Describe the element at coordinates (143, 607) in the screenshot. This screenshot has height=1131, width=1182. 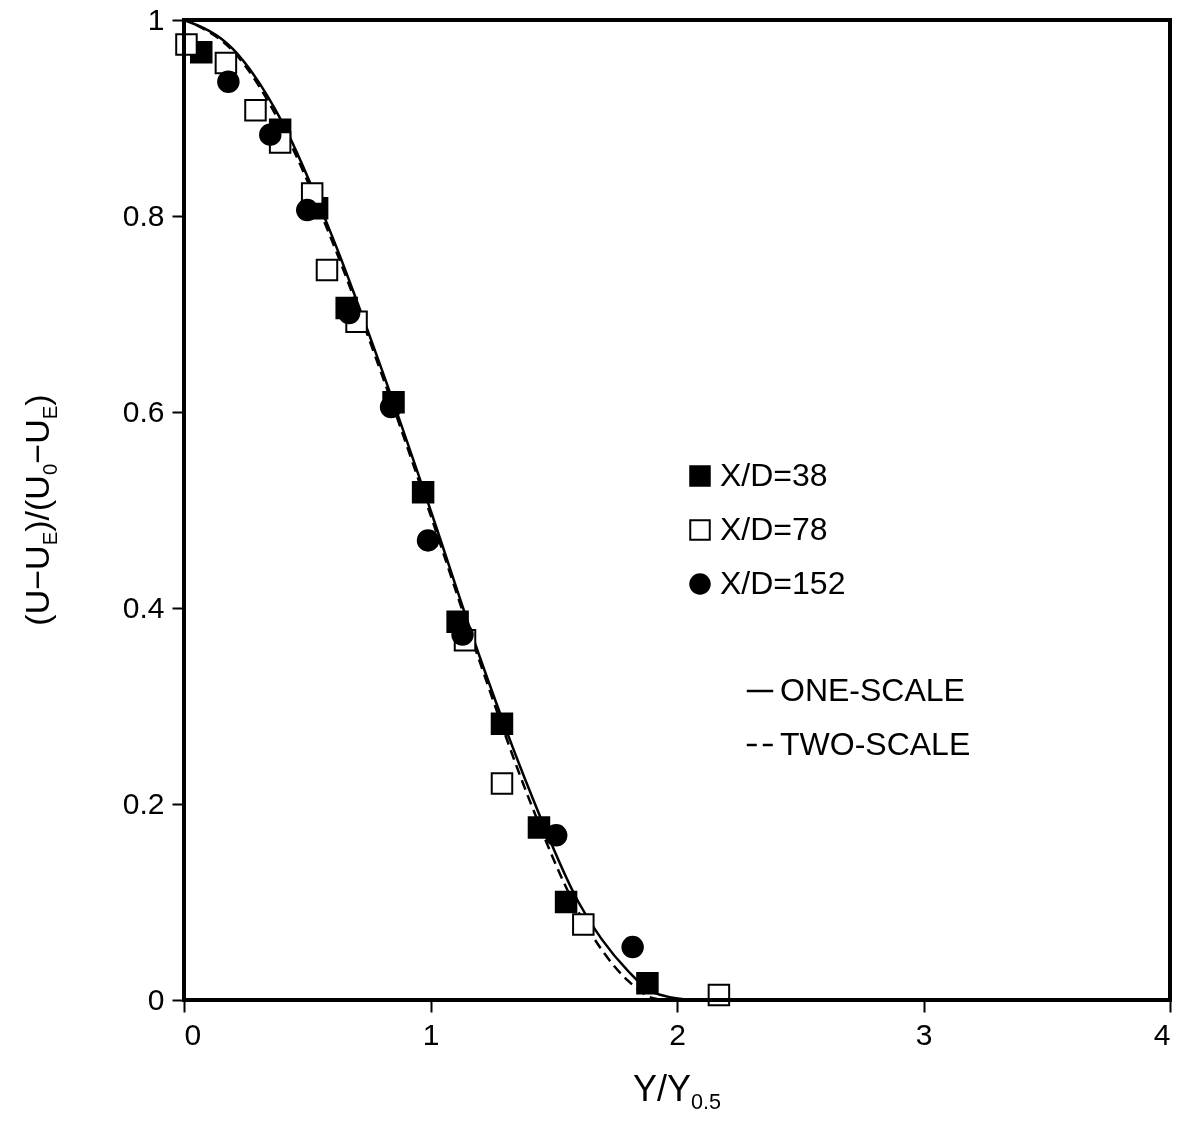
I see `y-tick-label: 0.4` at that location.